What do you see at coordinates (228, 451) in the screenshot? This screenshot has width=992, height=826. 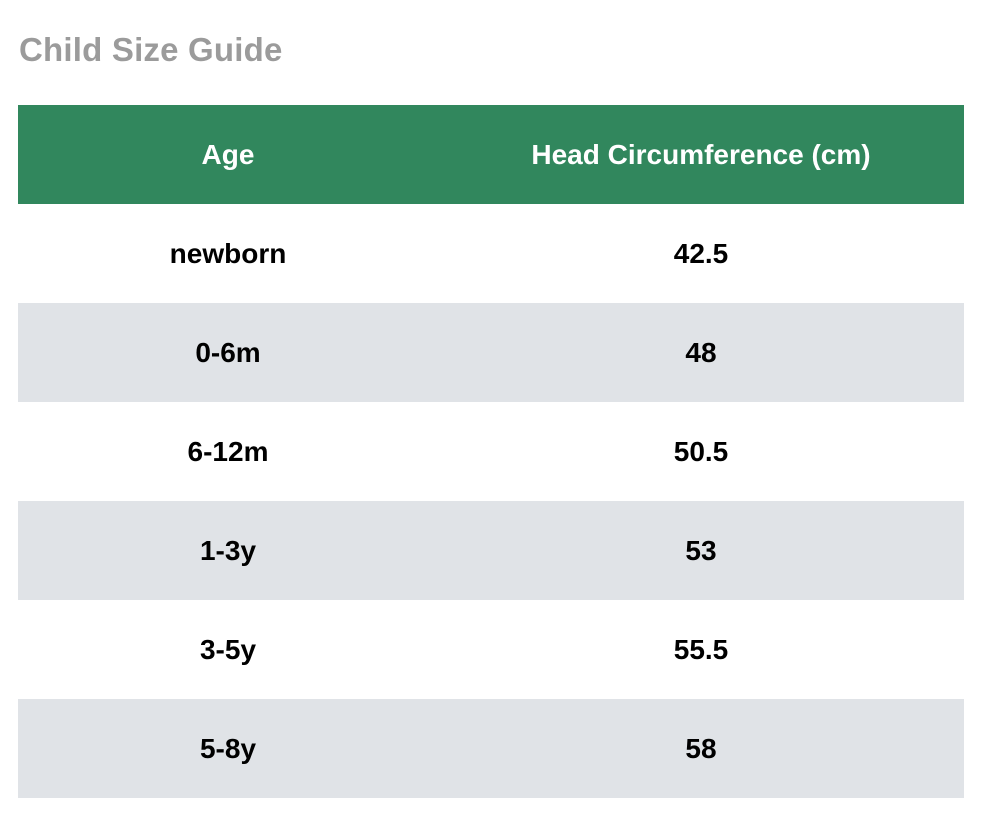 I see `cell-age: 6-12m` at bounding box center [228, 451].